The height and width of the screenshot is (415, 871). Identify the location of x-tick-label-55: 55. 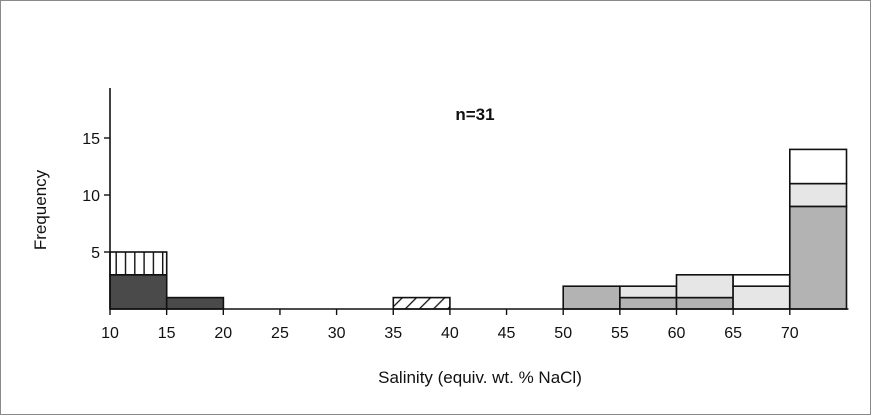
(620, 333).